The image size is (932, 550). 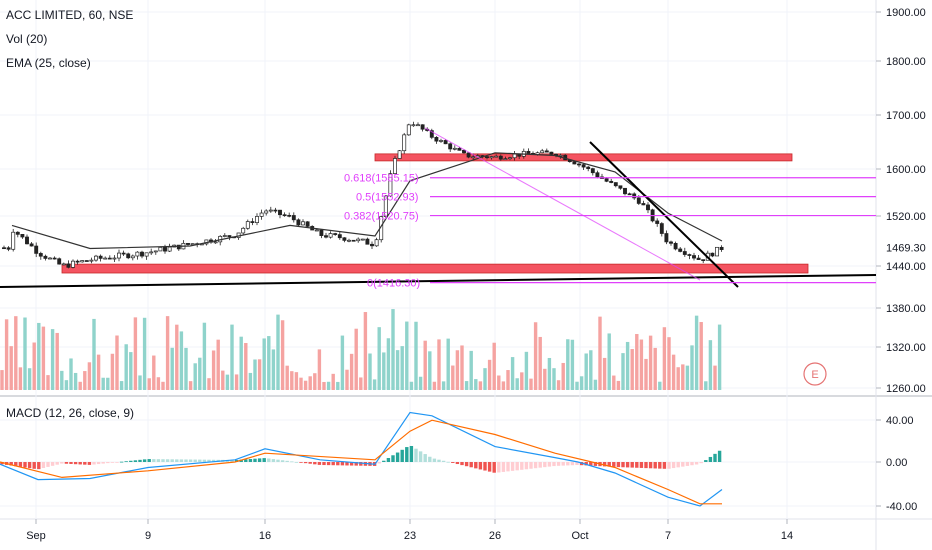 What do you see at coordinates (361, 459) in the screenshot?
I see `macd-line` at bounding box center [361, 459].